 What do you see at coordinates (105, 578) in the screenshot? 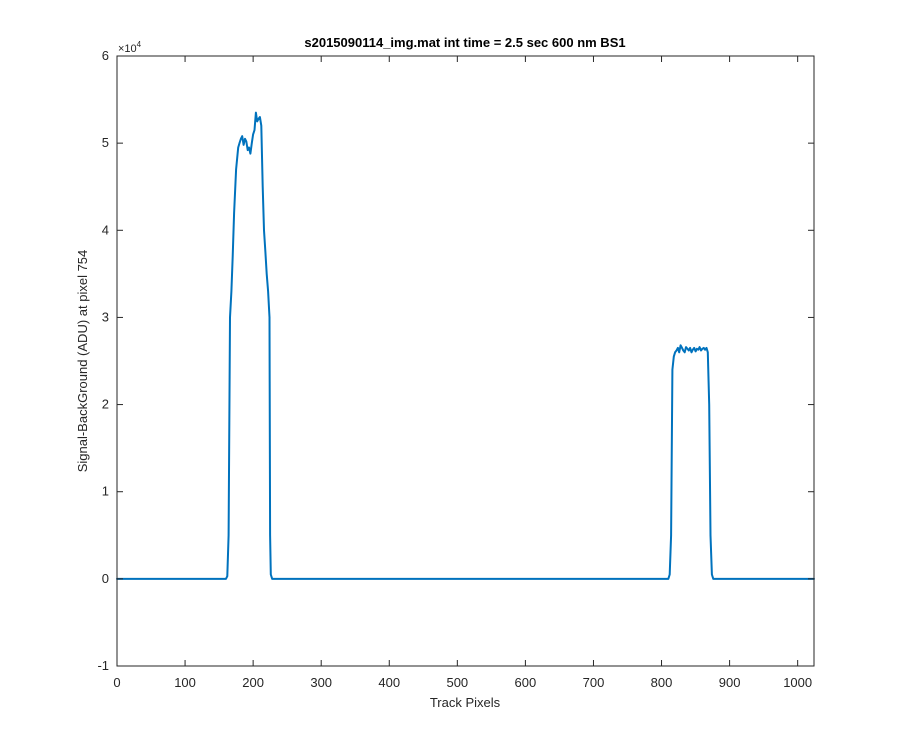
I see `y-tick-label: 0` at bounding box center [105, 578].